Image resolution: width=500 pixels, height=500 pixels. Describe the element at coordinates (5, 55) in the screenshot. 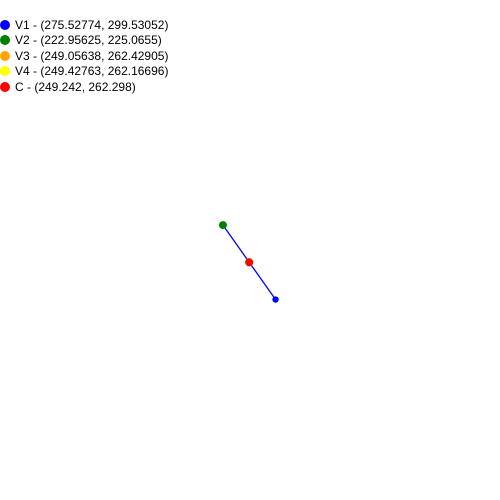

I see `legend-dot-v3-icon` at that location.